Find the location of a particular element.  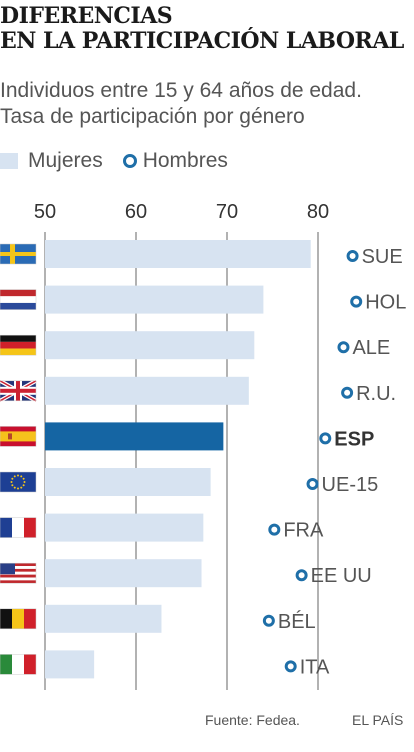

bar-women-esp is located at coordinates (134, 436).